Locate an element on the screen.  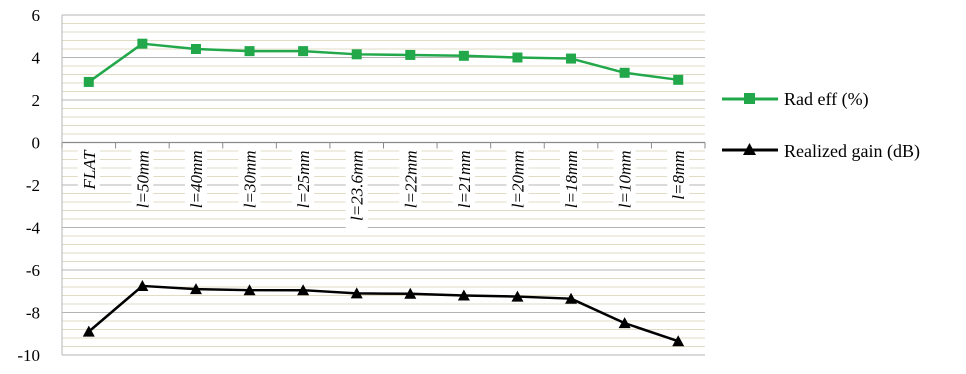
x-category-label: l=40mm is located at coordinates (196, 180).